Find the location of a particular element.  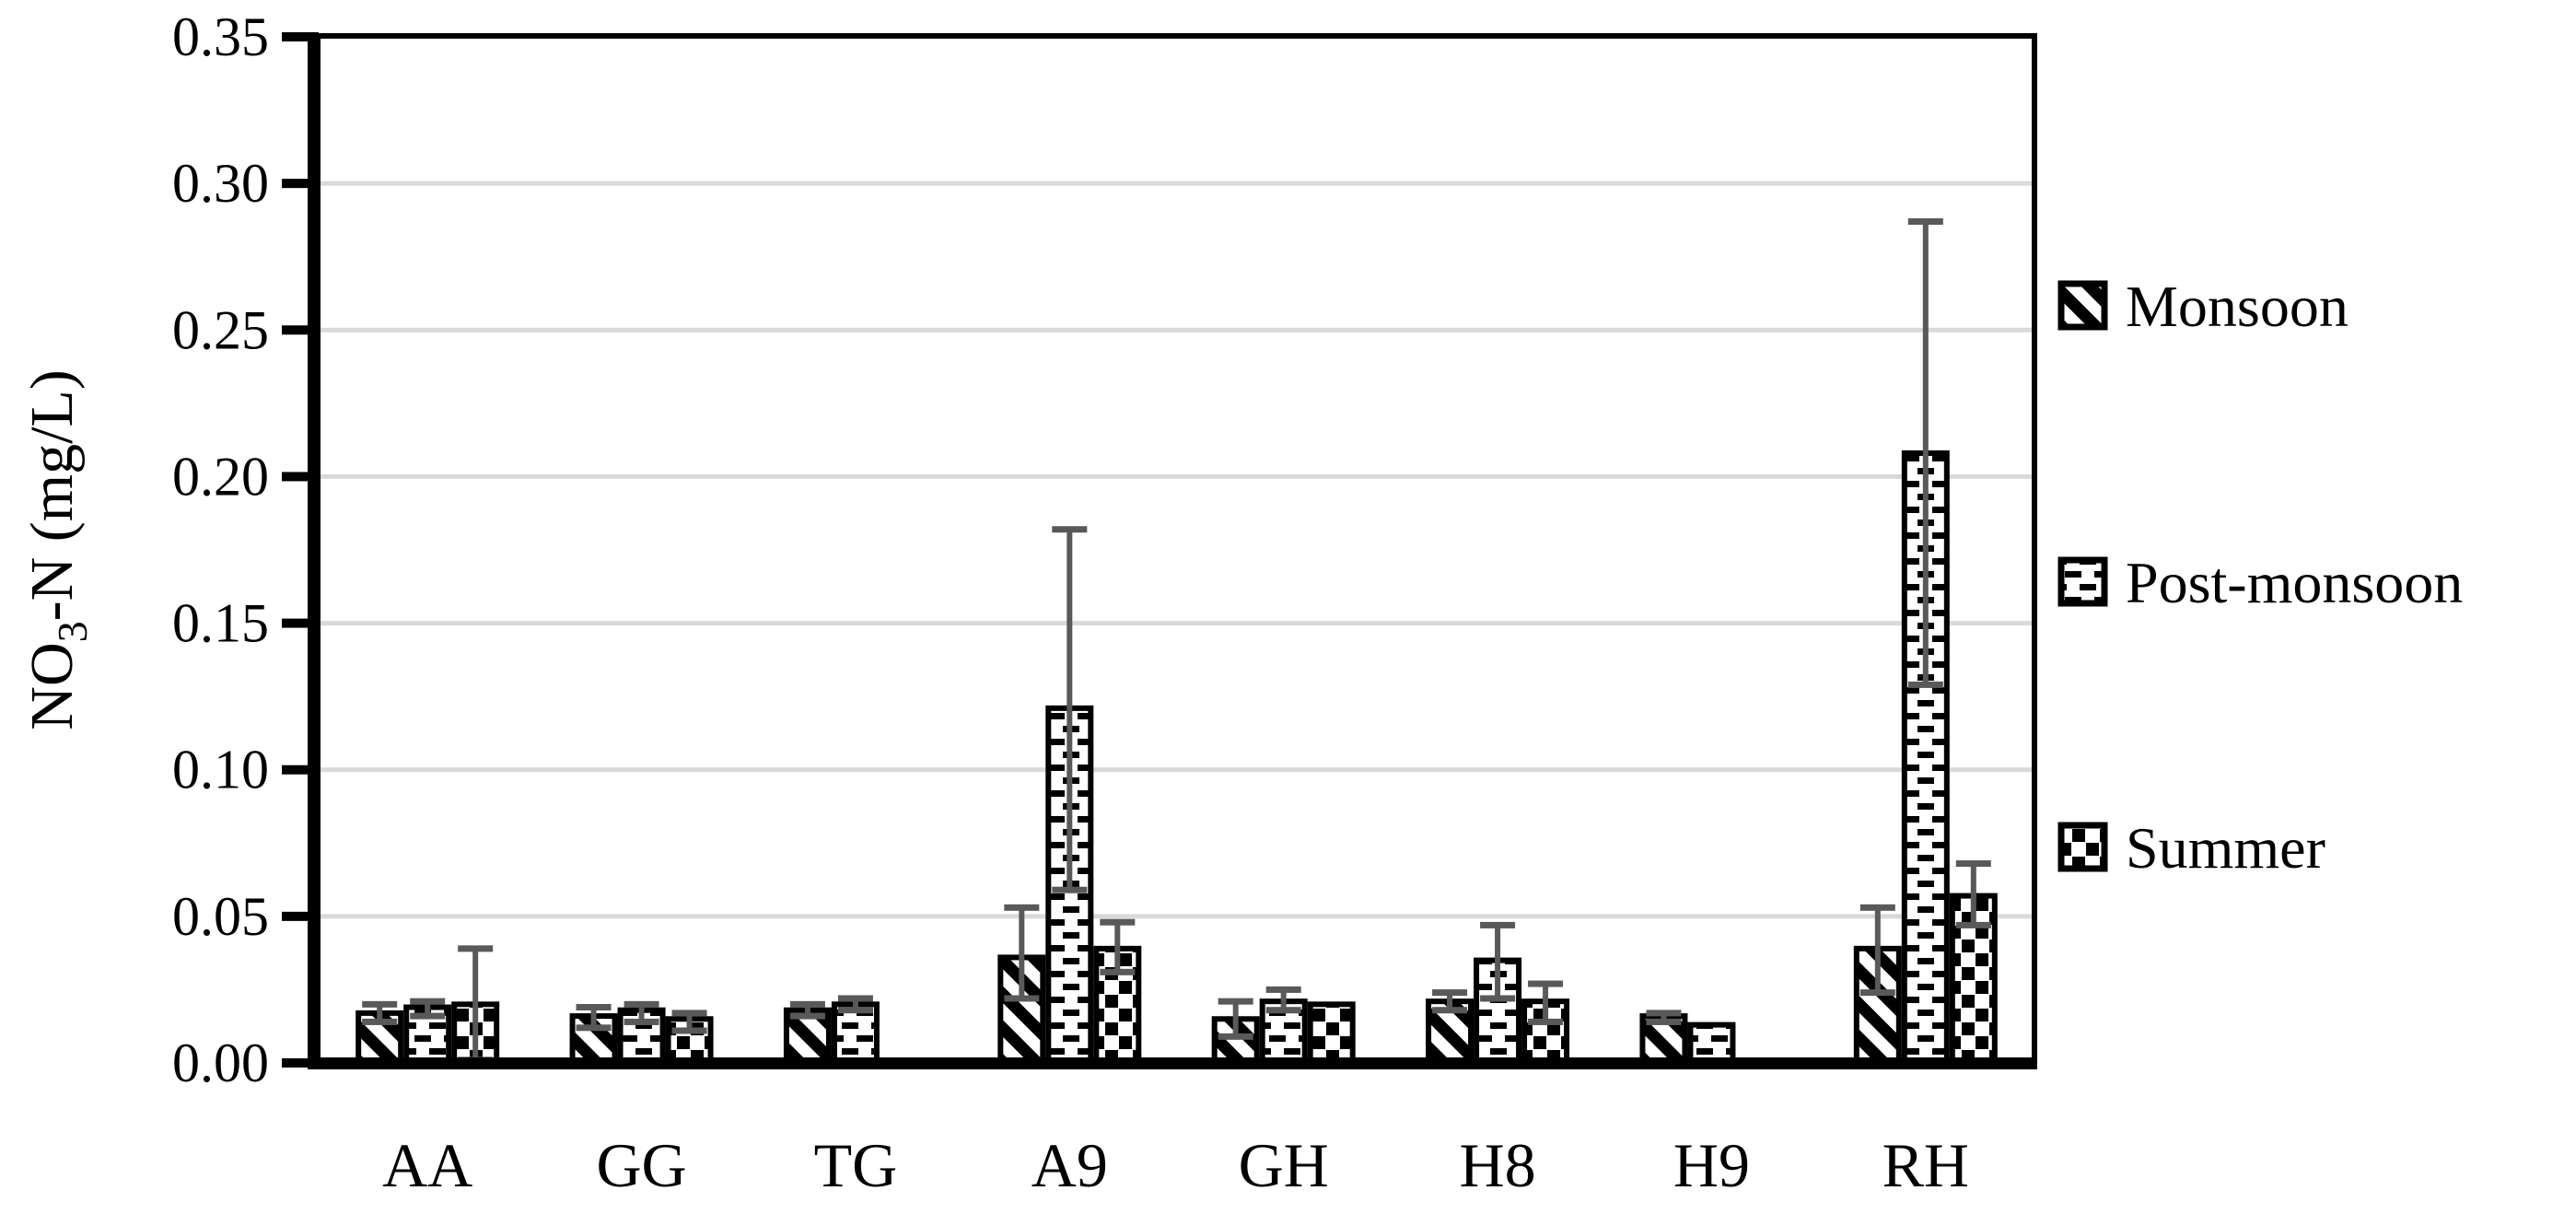

error-bar-GG-monsoon is located at coordinates (594, 1018).